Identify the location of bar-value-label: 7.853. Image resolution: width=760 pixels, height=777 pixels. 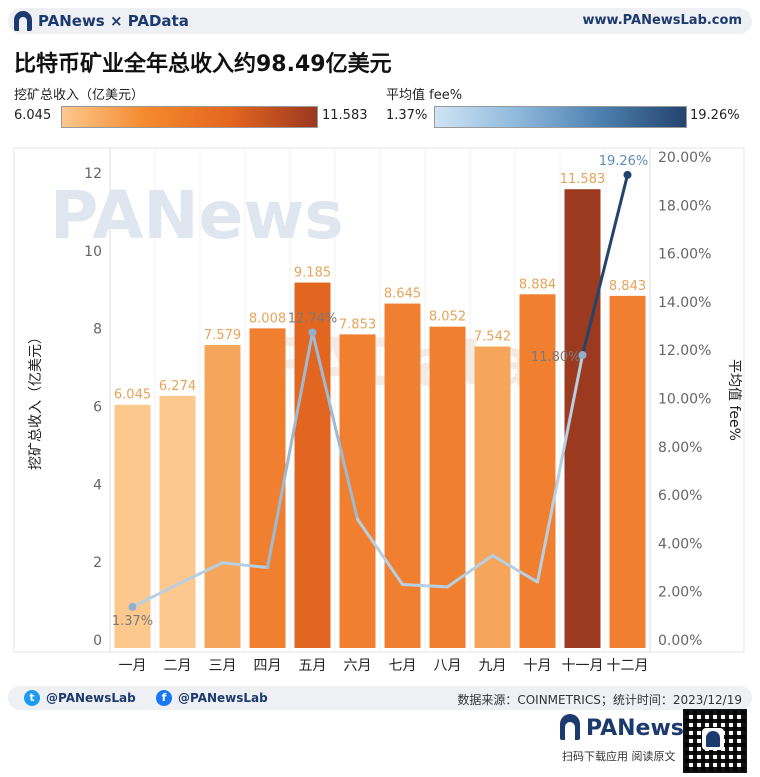
(357, 324).